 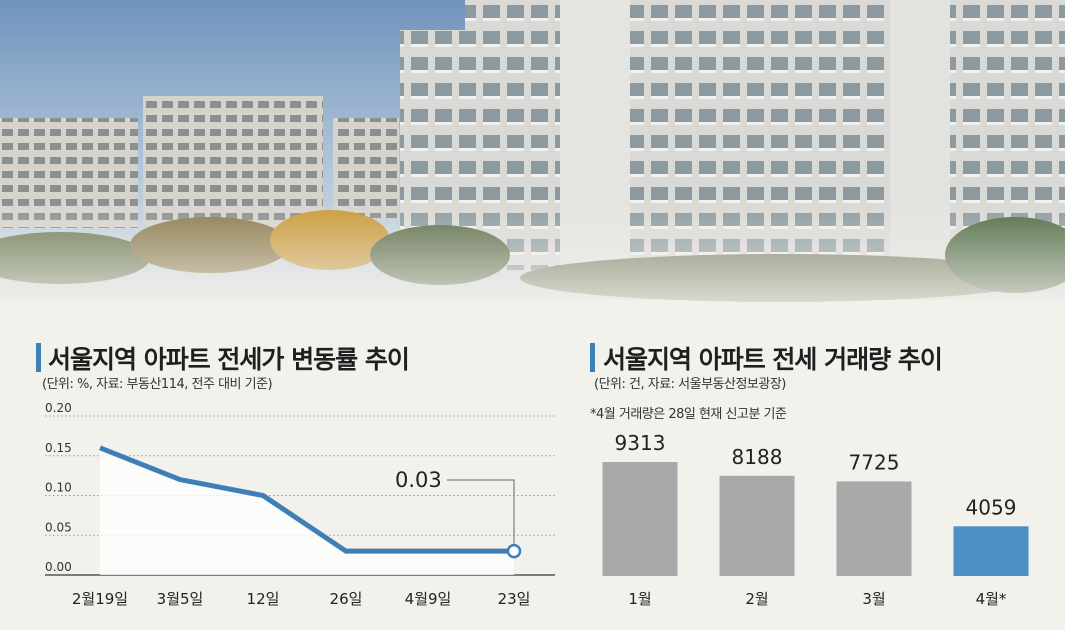 I want to click on y-tick-label: 0.15, so click(x=58, y=448).